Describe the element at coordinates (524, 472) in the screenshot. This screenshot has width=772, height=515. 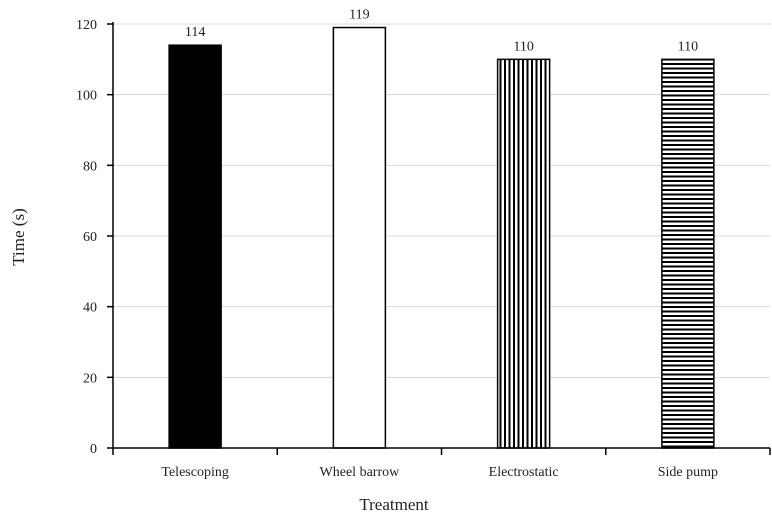
I see `x-category-label: Electrostatic` at that location.